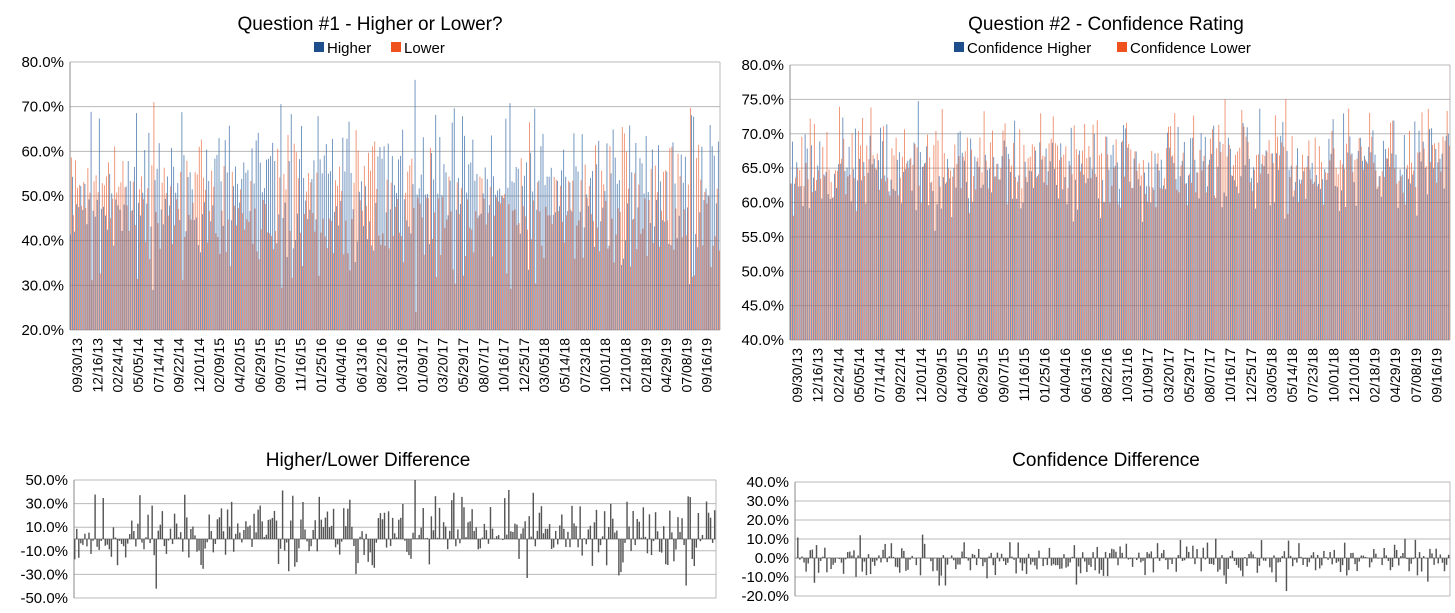  I want to click on y-tick-label: 20.0%, so click(42, 330).